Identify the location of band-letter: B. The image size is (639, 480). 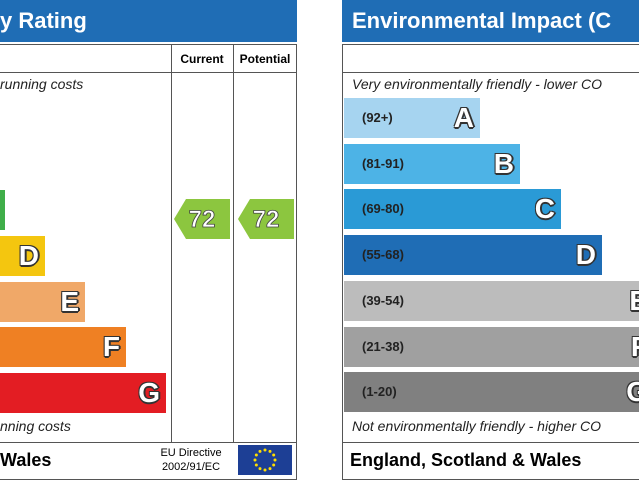
(503, 163).